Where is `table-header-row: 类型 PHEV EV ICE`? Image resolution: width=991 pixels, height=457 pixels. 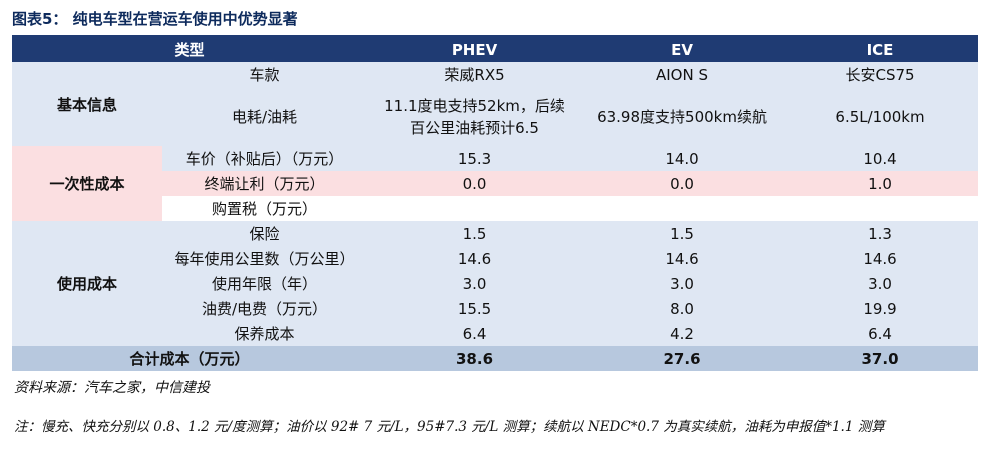 table-header-row: 类型 PHEV EV ICE is located at coordinates (495, 49).